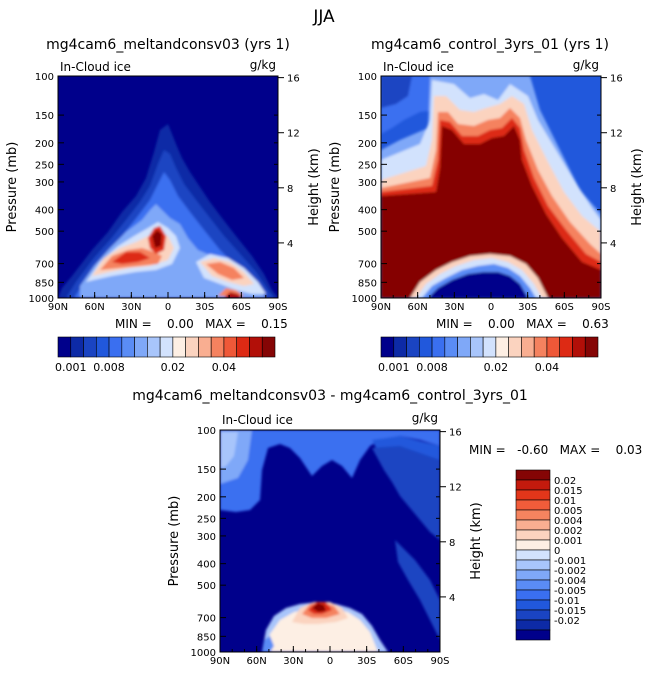 Image resolution: width=649 pixels, height=676 pixels. I want to click on colorbar-label: 0.005, so click(568, 511).